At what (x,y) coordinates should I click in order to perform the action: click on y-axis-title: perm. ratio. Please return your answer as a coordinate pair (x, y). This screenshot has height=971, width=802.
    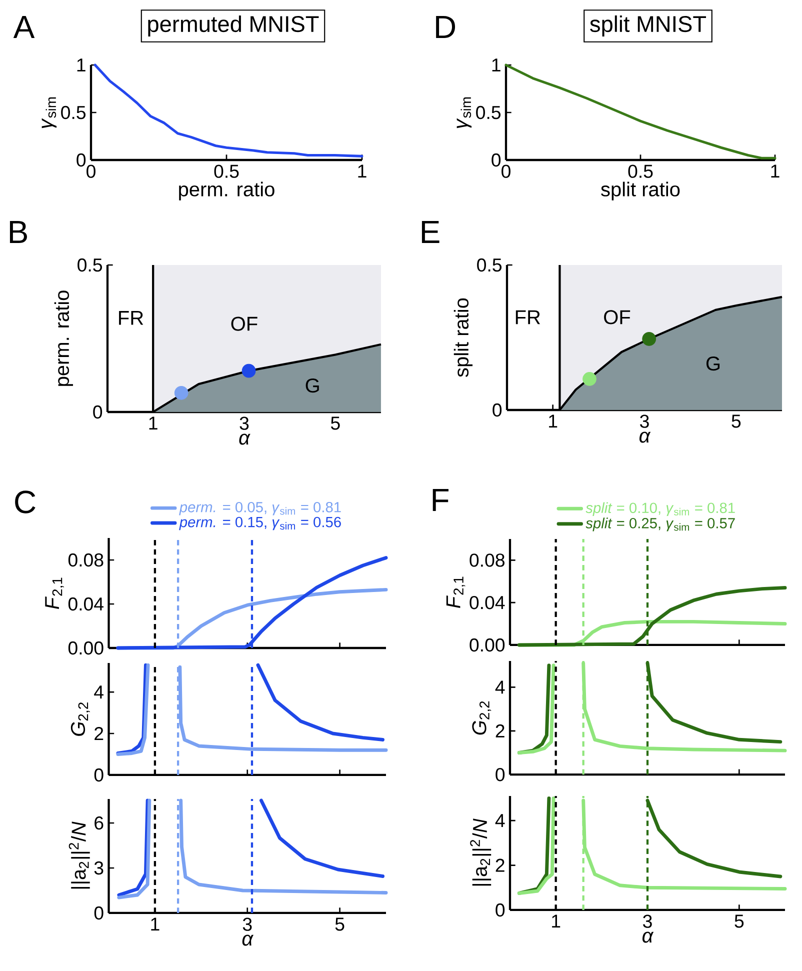
    Looking at the image, I should click on (63, 338).